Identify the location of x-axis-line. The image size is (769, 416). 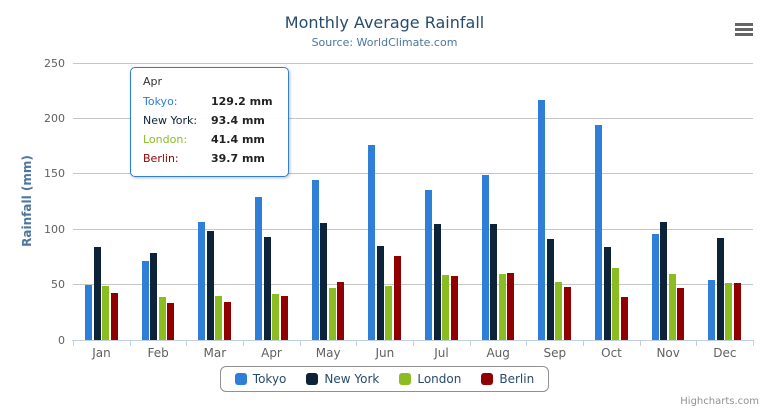
(413, 340).